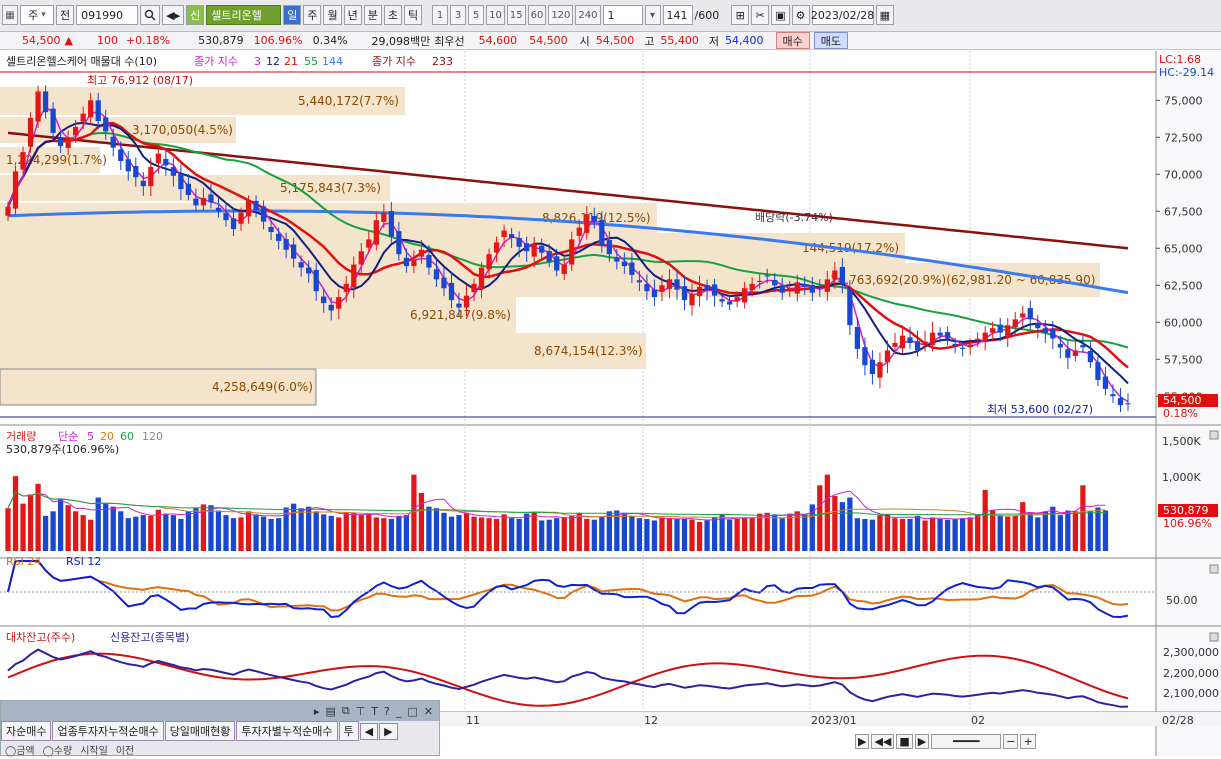 This screenshot has height=759, width=1221. What do you see at coordinates (862, 741) in the screenshot?
I see `play-icon: ▶` at bounding box center [862, 741].